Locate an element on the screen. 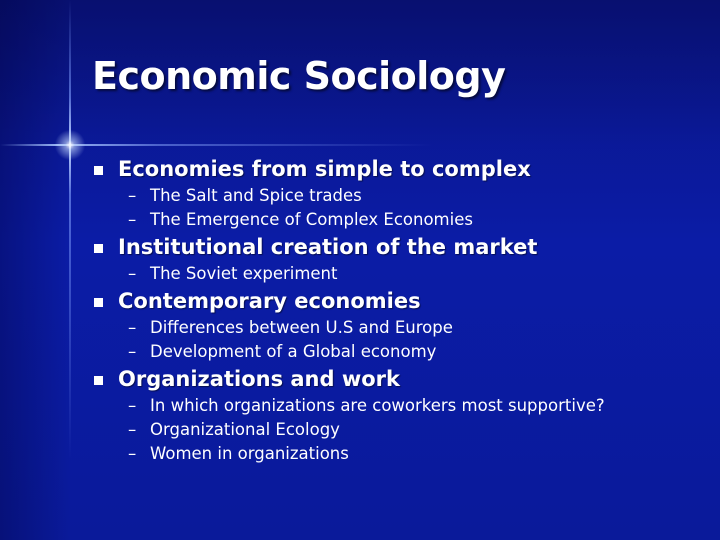 This screenshot has width=720, height=540. sub-bullet-item: – Women in organizations is located at coordinates (404, 454).